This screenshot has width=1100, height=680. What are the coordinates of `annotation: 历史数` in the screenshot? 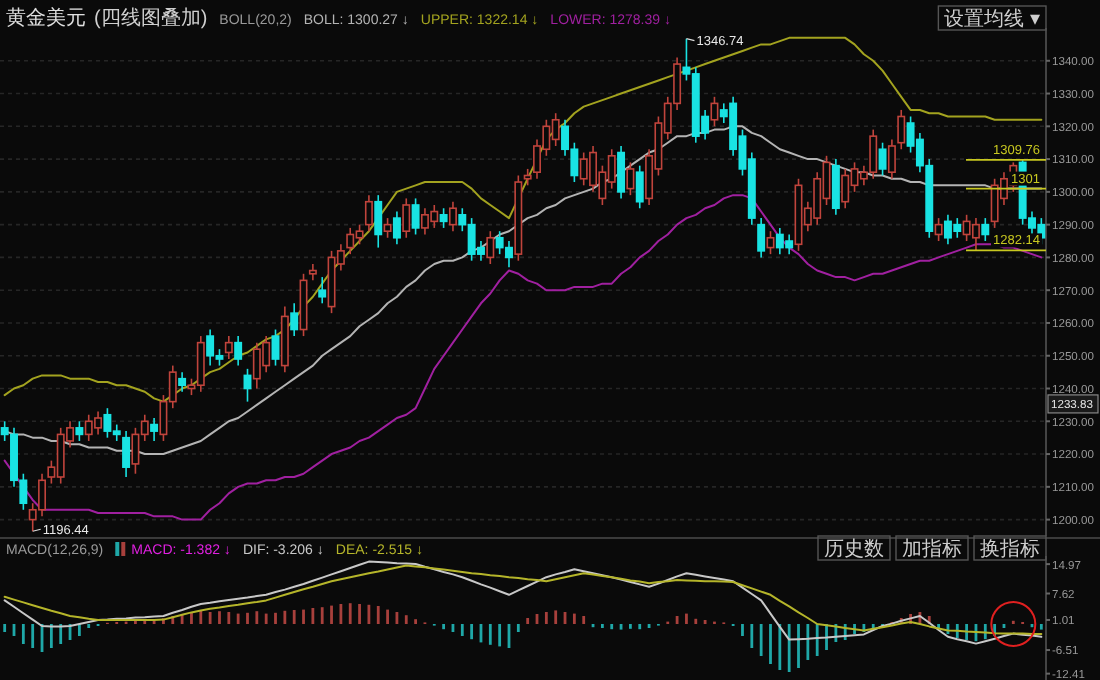 It's located at (854, 549).